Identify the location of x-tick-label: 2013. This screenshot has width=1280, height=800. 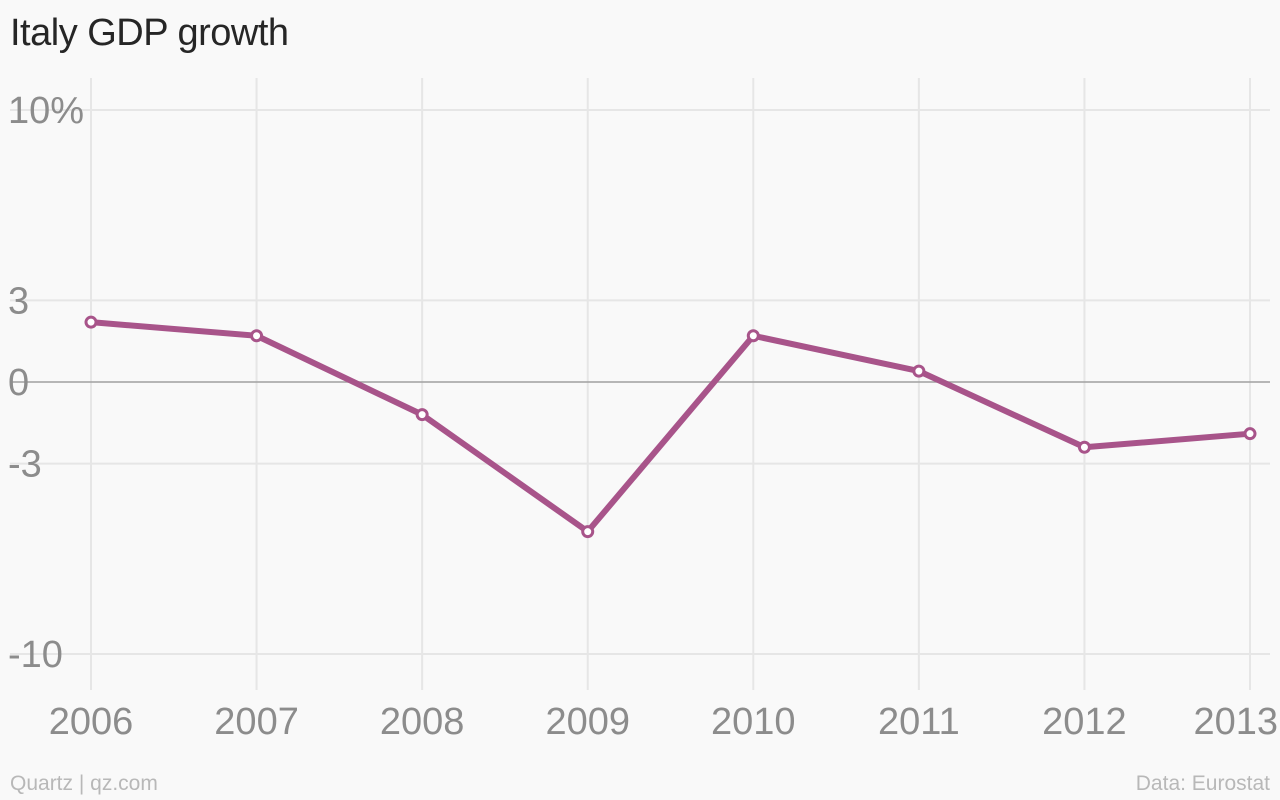
(1235, 722).